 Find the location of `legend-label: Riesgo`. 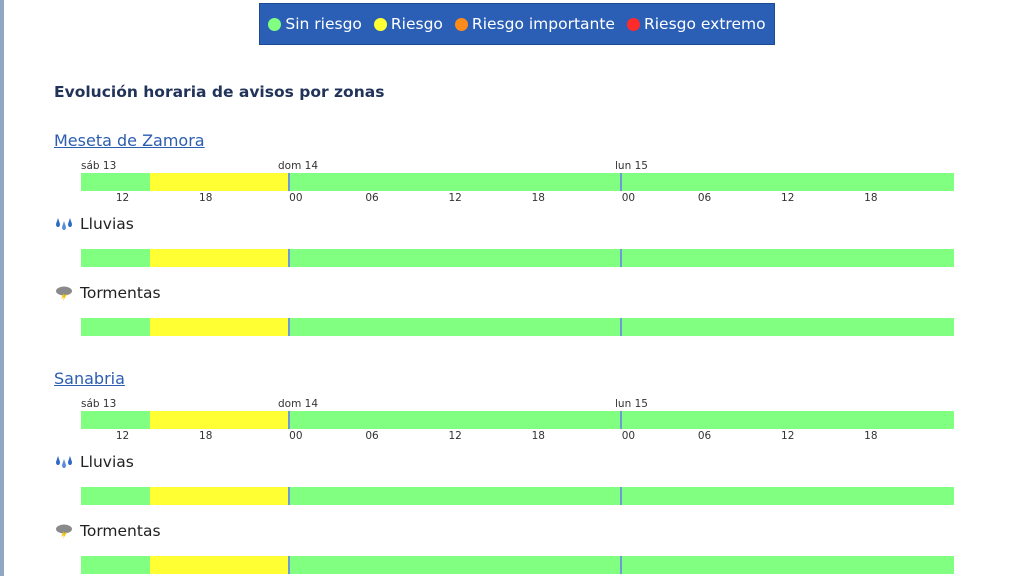

legend-label: Riesgo is located at coordinates (416, 24).